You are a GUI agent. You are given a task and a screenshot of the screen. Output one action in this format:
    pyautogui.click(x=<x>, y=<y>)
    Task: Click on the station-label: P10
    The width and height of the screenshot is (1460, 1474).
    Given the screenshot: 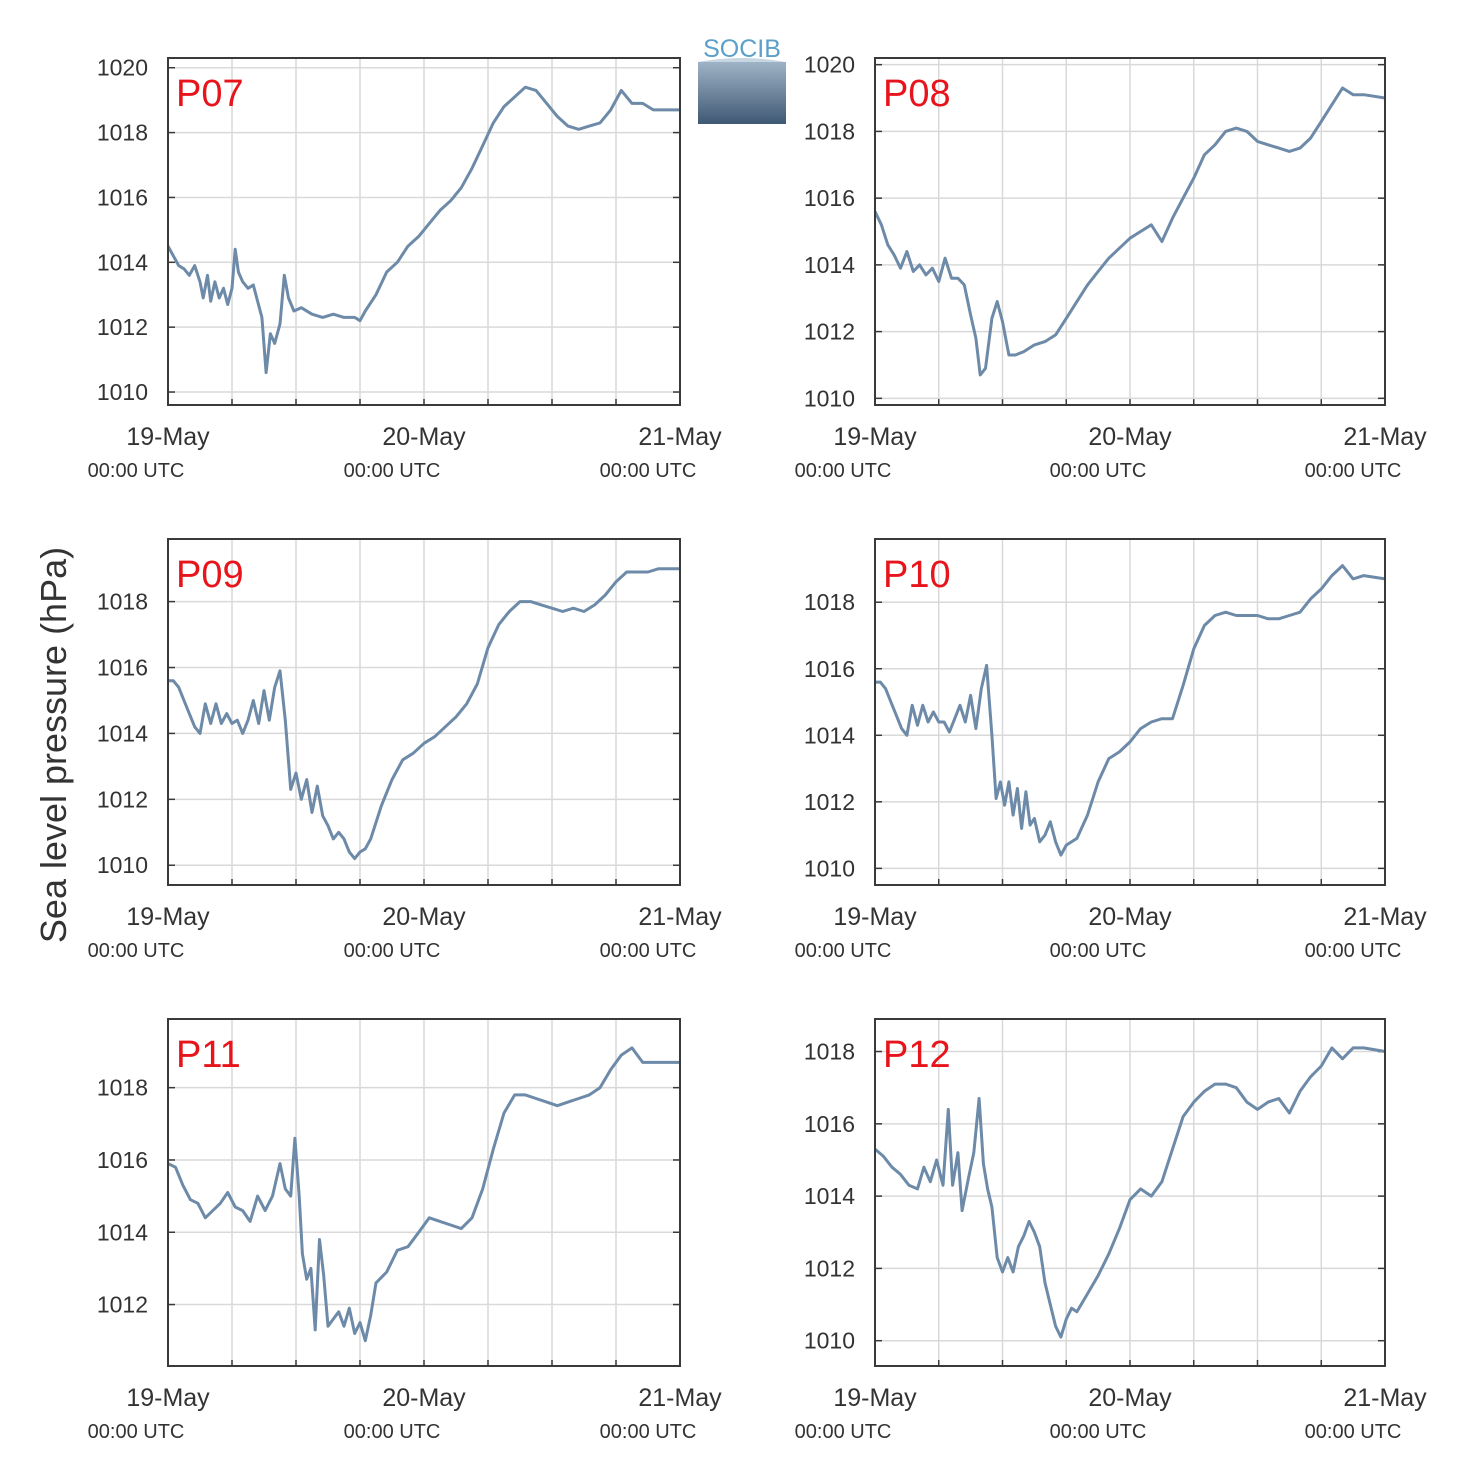 What is the action you would take?
    pyautogui.click(x=917, y=575)
    